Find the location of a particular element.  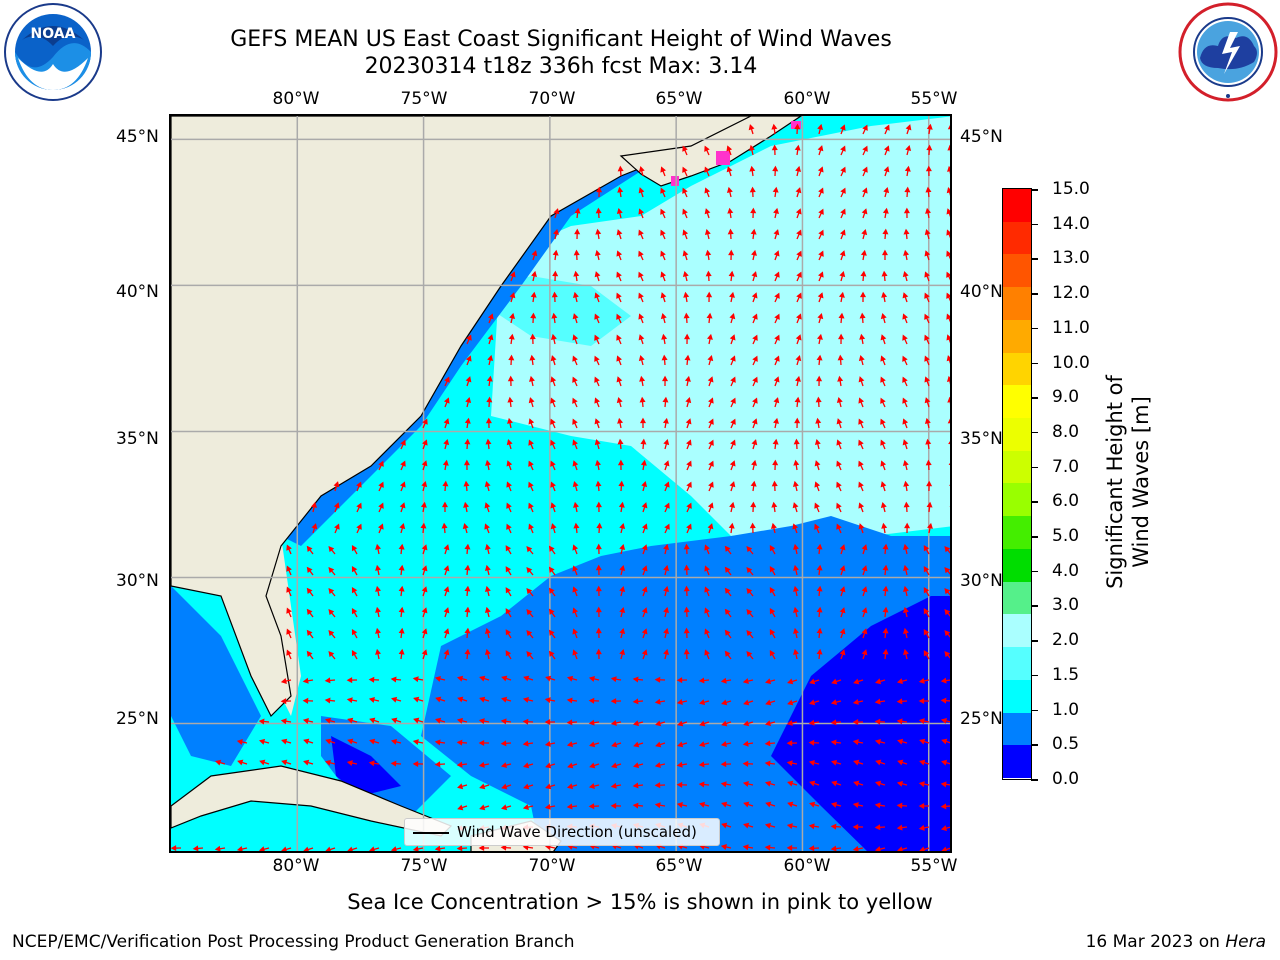

colorbar-tick-label: 5.0 is located at coordinates (1066, 536).